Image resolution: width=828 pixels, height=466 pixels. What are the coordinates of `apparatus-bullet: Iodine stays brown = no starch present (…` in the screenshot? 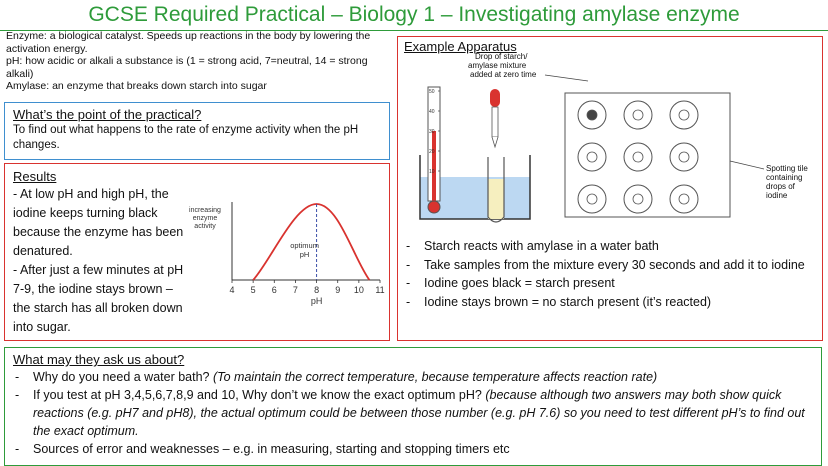 It's located at (609, 302).